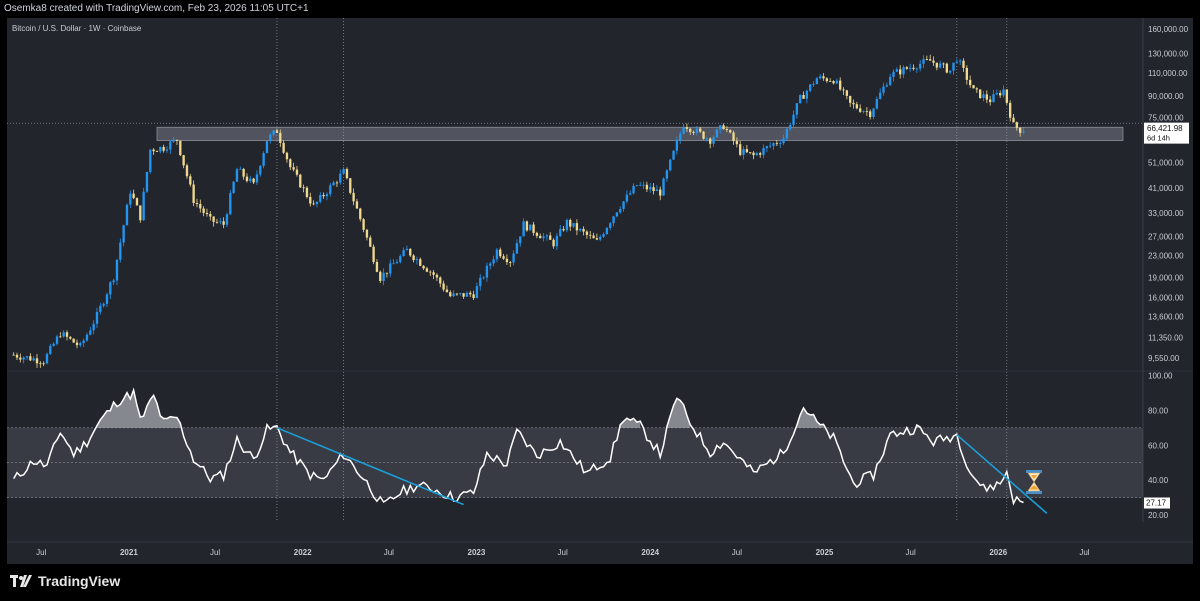 The width and height of the screenshot is (1200, 601). What do you see at coordinates (1034, 482) in the screenshot?
I see `hourglass-glass` at bounding box center [1034, 482].